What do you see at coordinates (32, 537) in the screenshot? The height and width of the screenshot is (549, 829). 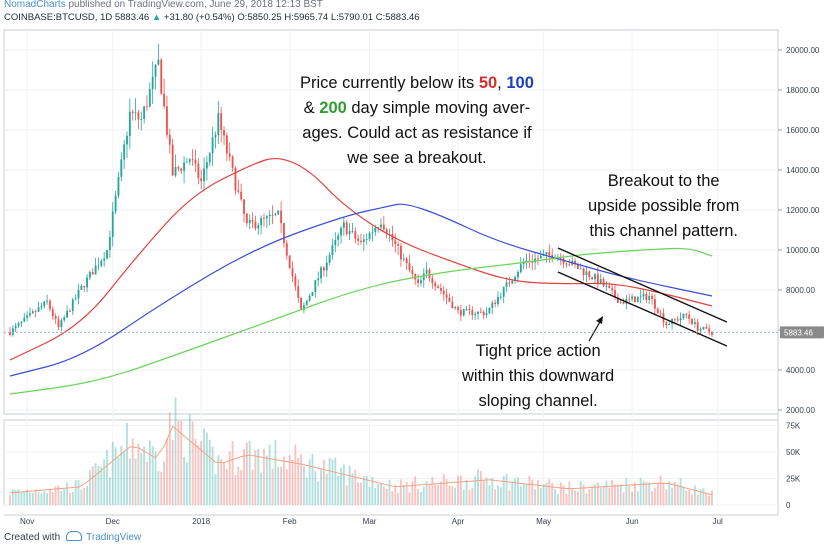 I see `created-text: Created with` at bounding box center [32, 537].